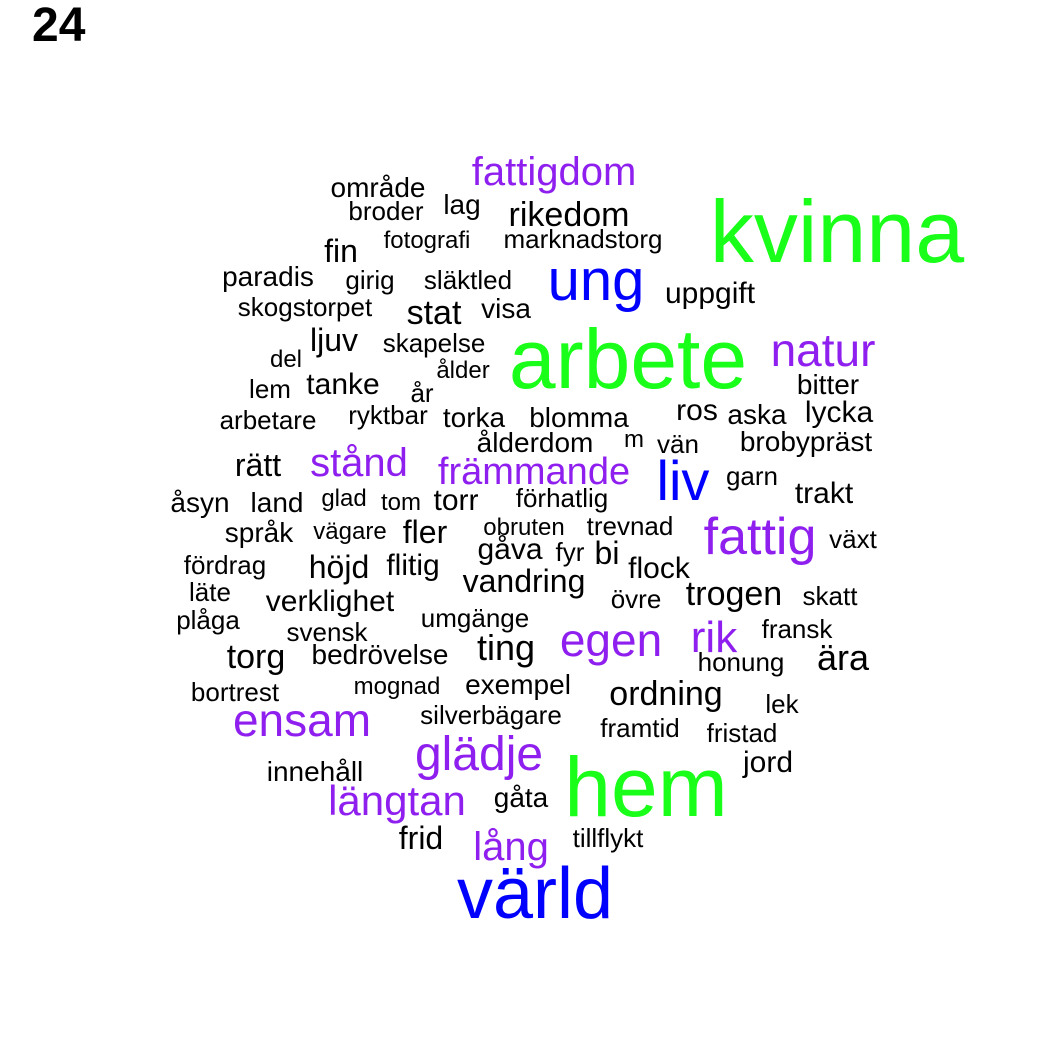  Describe the element at coordinates (714, 637) in the screenshot. I see `cloud-word: rik` at that location.